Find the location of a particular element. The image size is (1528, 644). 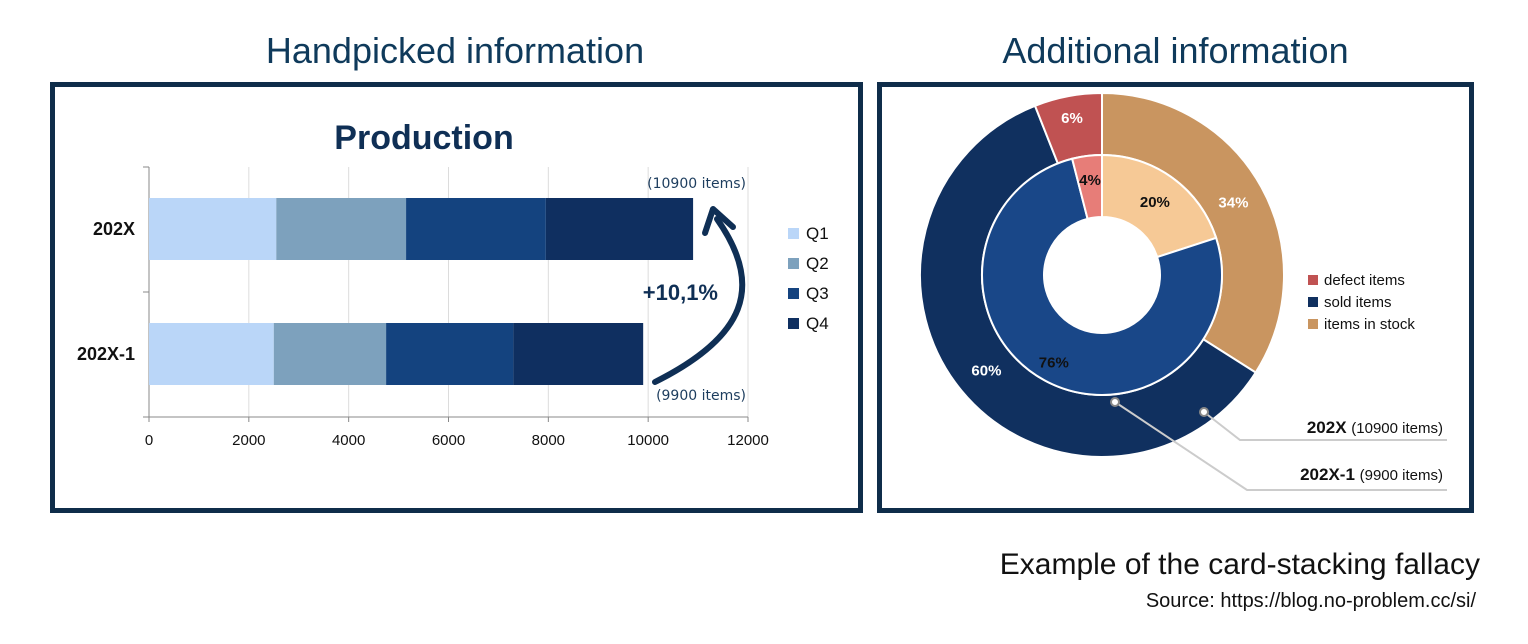

growth-arrow-head is located at coordinates (719, 221).